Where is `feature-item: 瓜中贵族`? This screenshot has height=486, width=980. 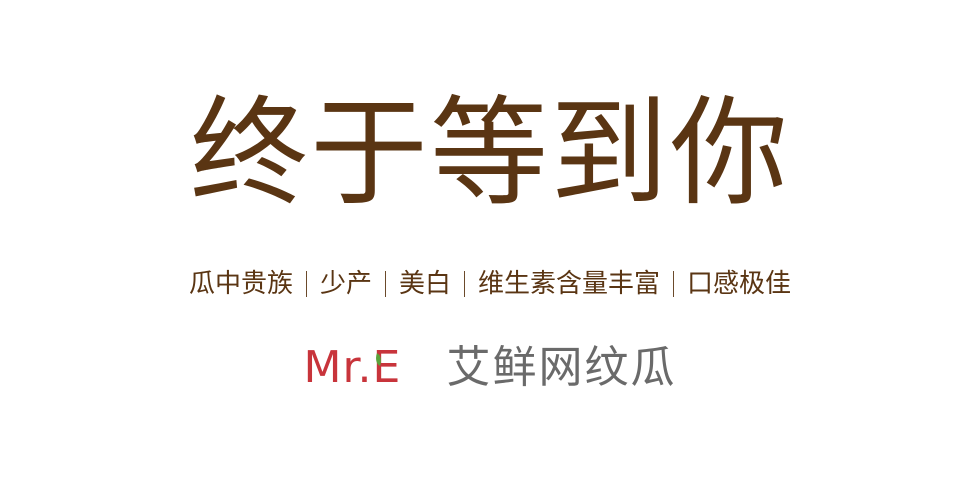
feature-item: 瓜中贵族 is located at coordinates (240, 284).